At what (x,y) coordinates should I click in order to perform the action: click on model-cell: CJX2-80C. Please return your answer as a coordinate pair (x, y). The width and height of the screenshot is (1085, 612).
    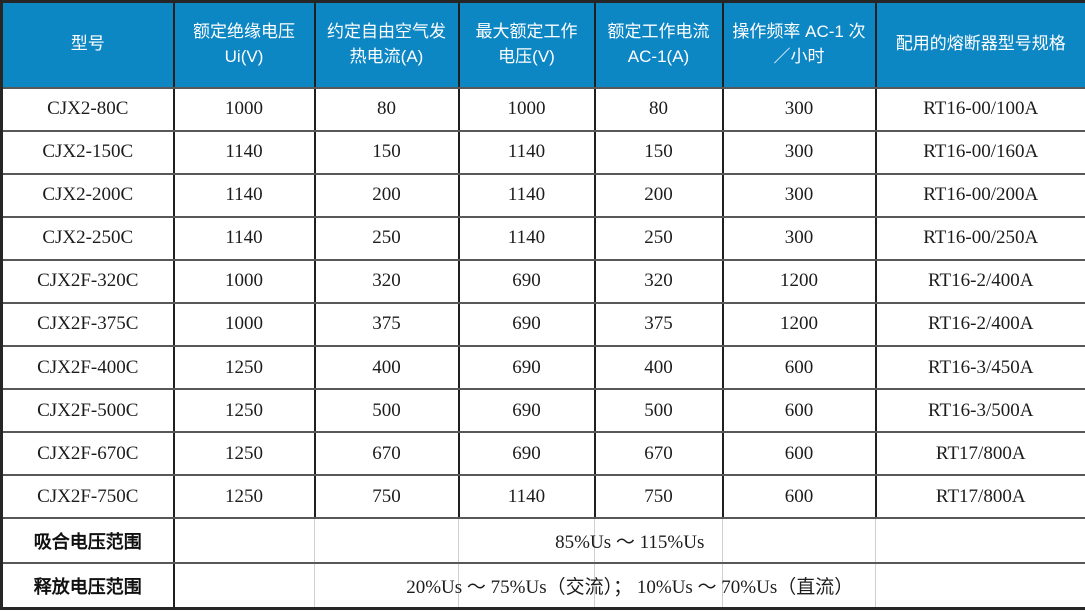
    Looking at the image, I should click on (87, 109).